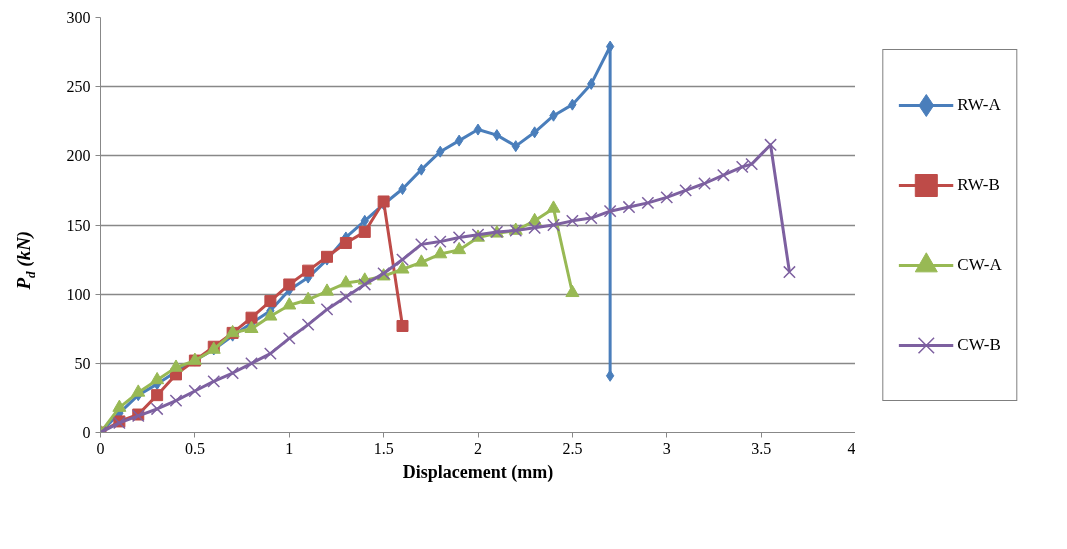 The image size is (1067, 549). What do you see at coordinates (86, 432) in the screenshot?
I see `y-tick-label: 0` at bounding box center [86, 432].